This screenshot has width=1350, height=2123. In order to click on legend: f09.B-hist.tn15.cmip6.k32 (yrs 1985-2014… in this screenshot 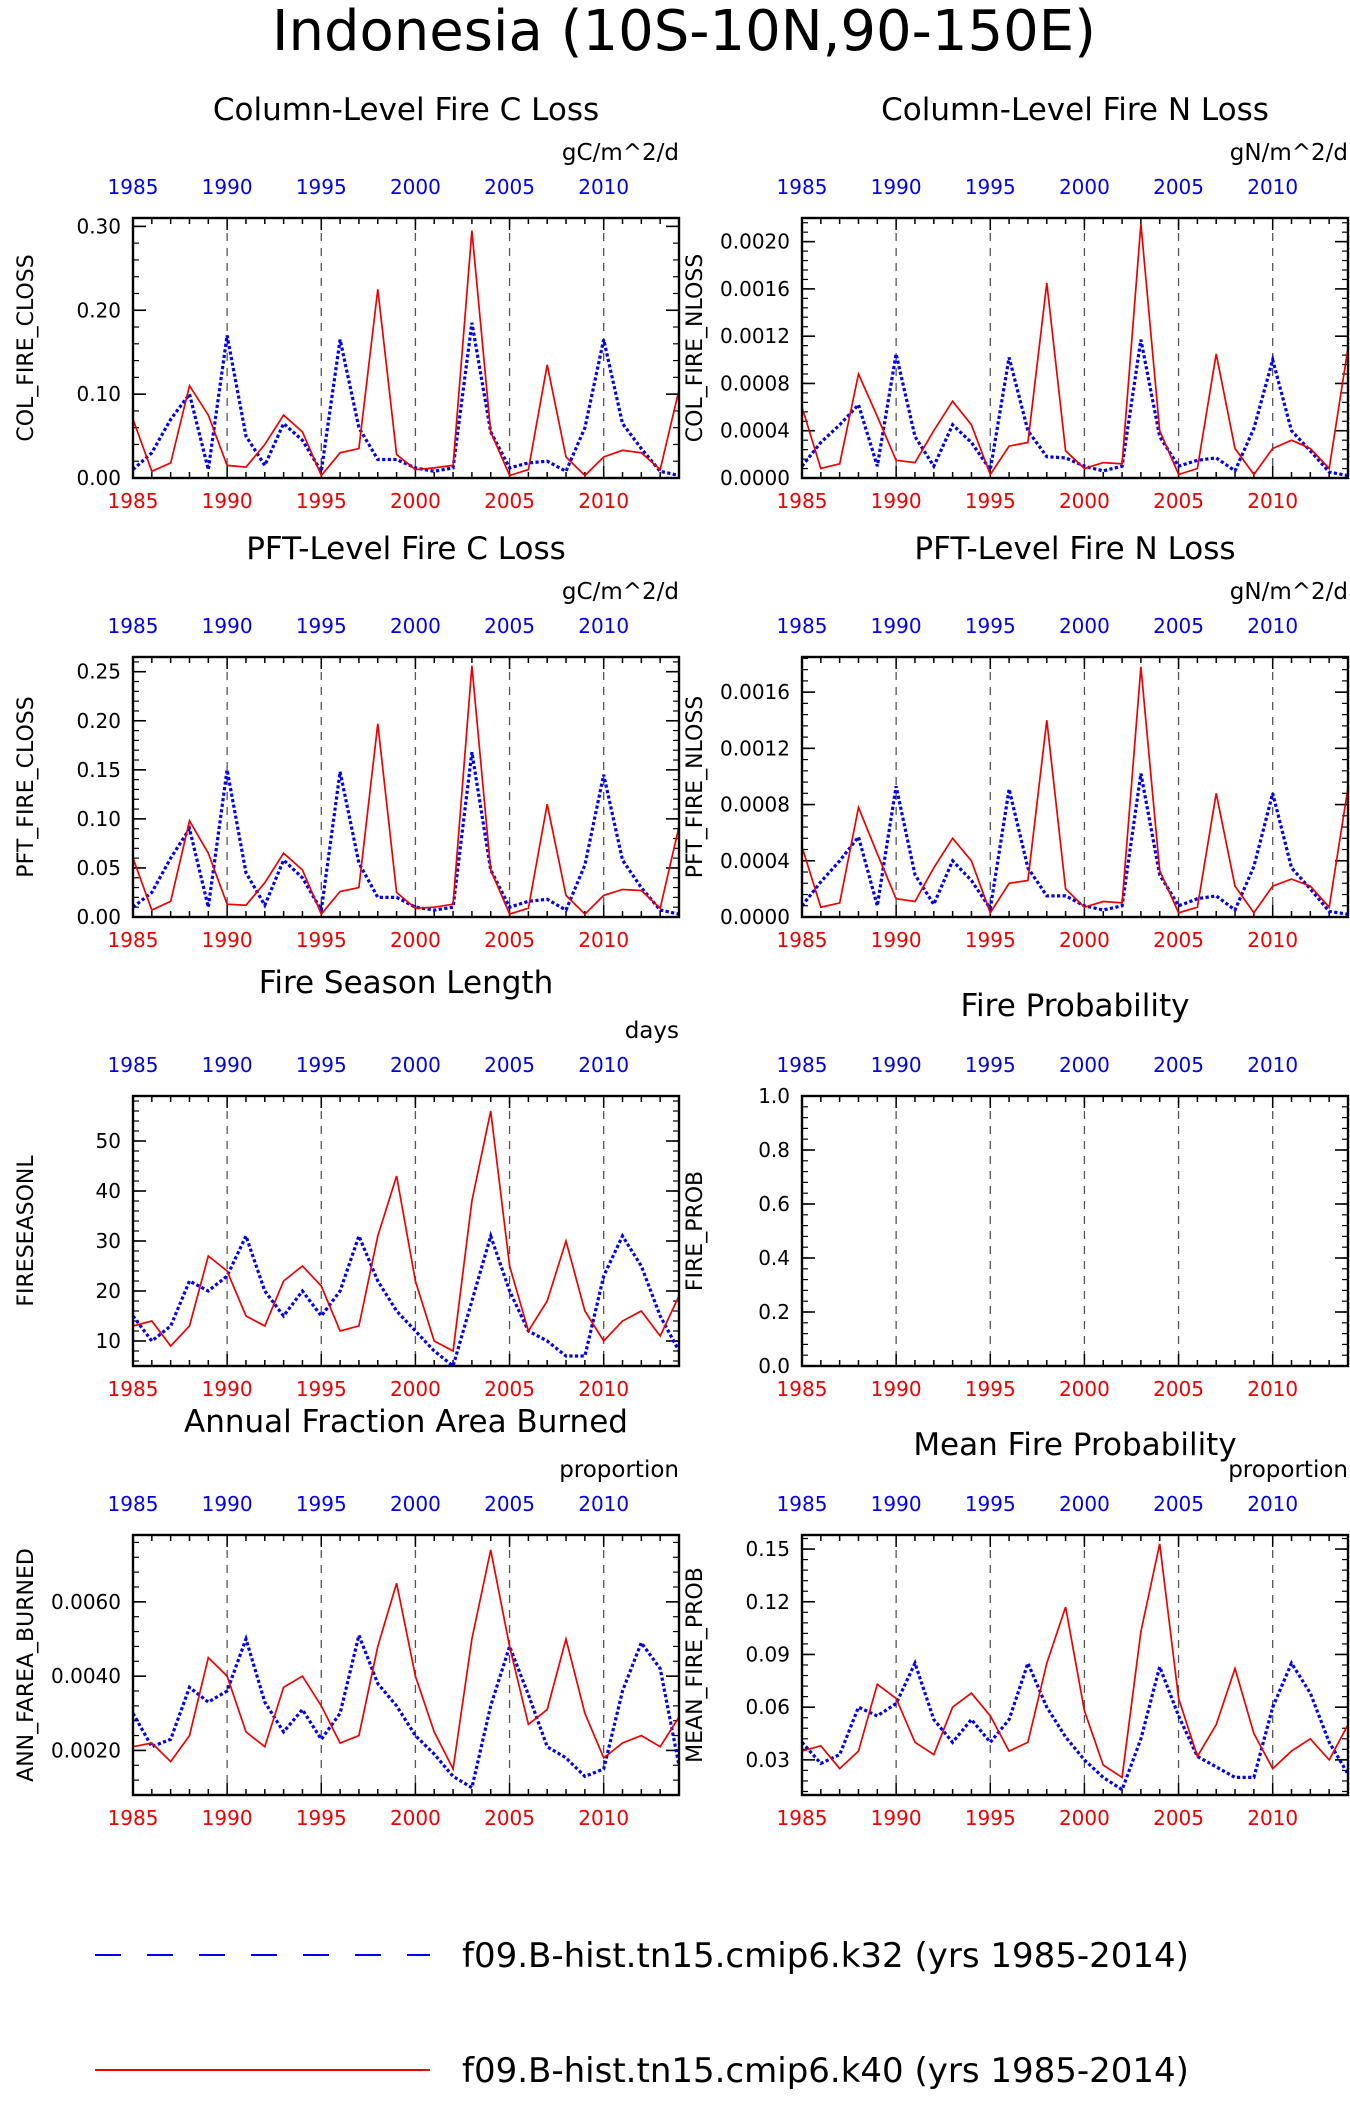, I will do `click(642, 2013)`.